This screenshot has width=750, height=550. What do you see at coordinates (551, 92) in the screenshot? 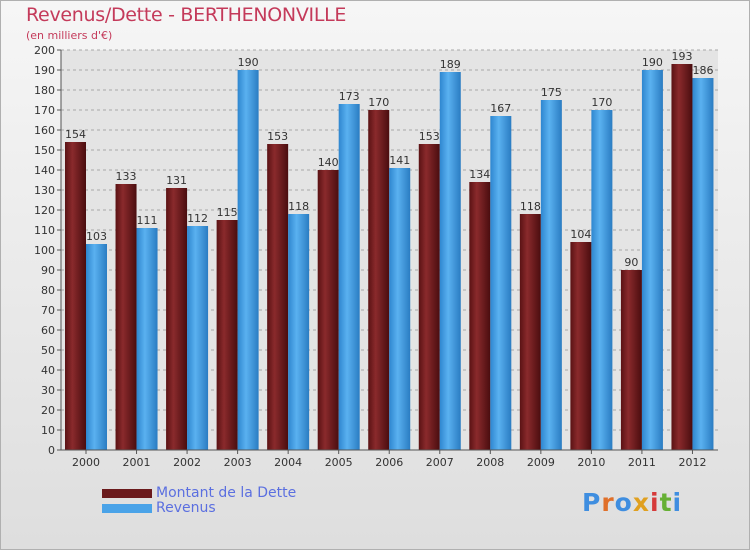
I see `data-label-revenus: 175` at bounding box center [551, 92].